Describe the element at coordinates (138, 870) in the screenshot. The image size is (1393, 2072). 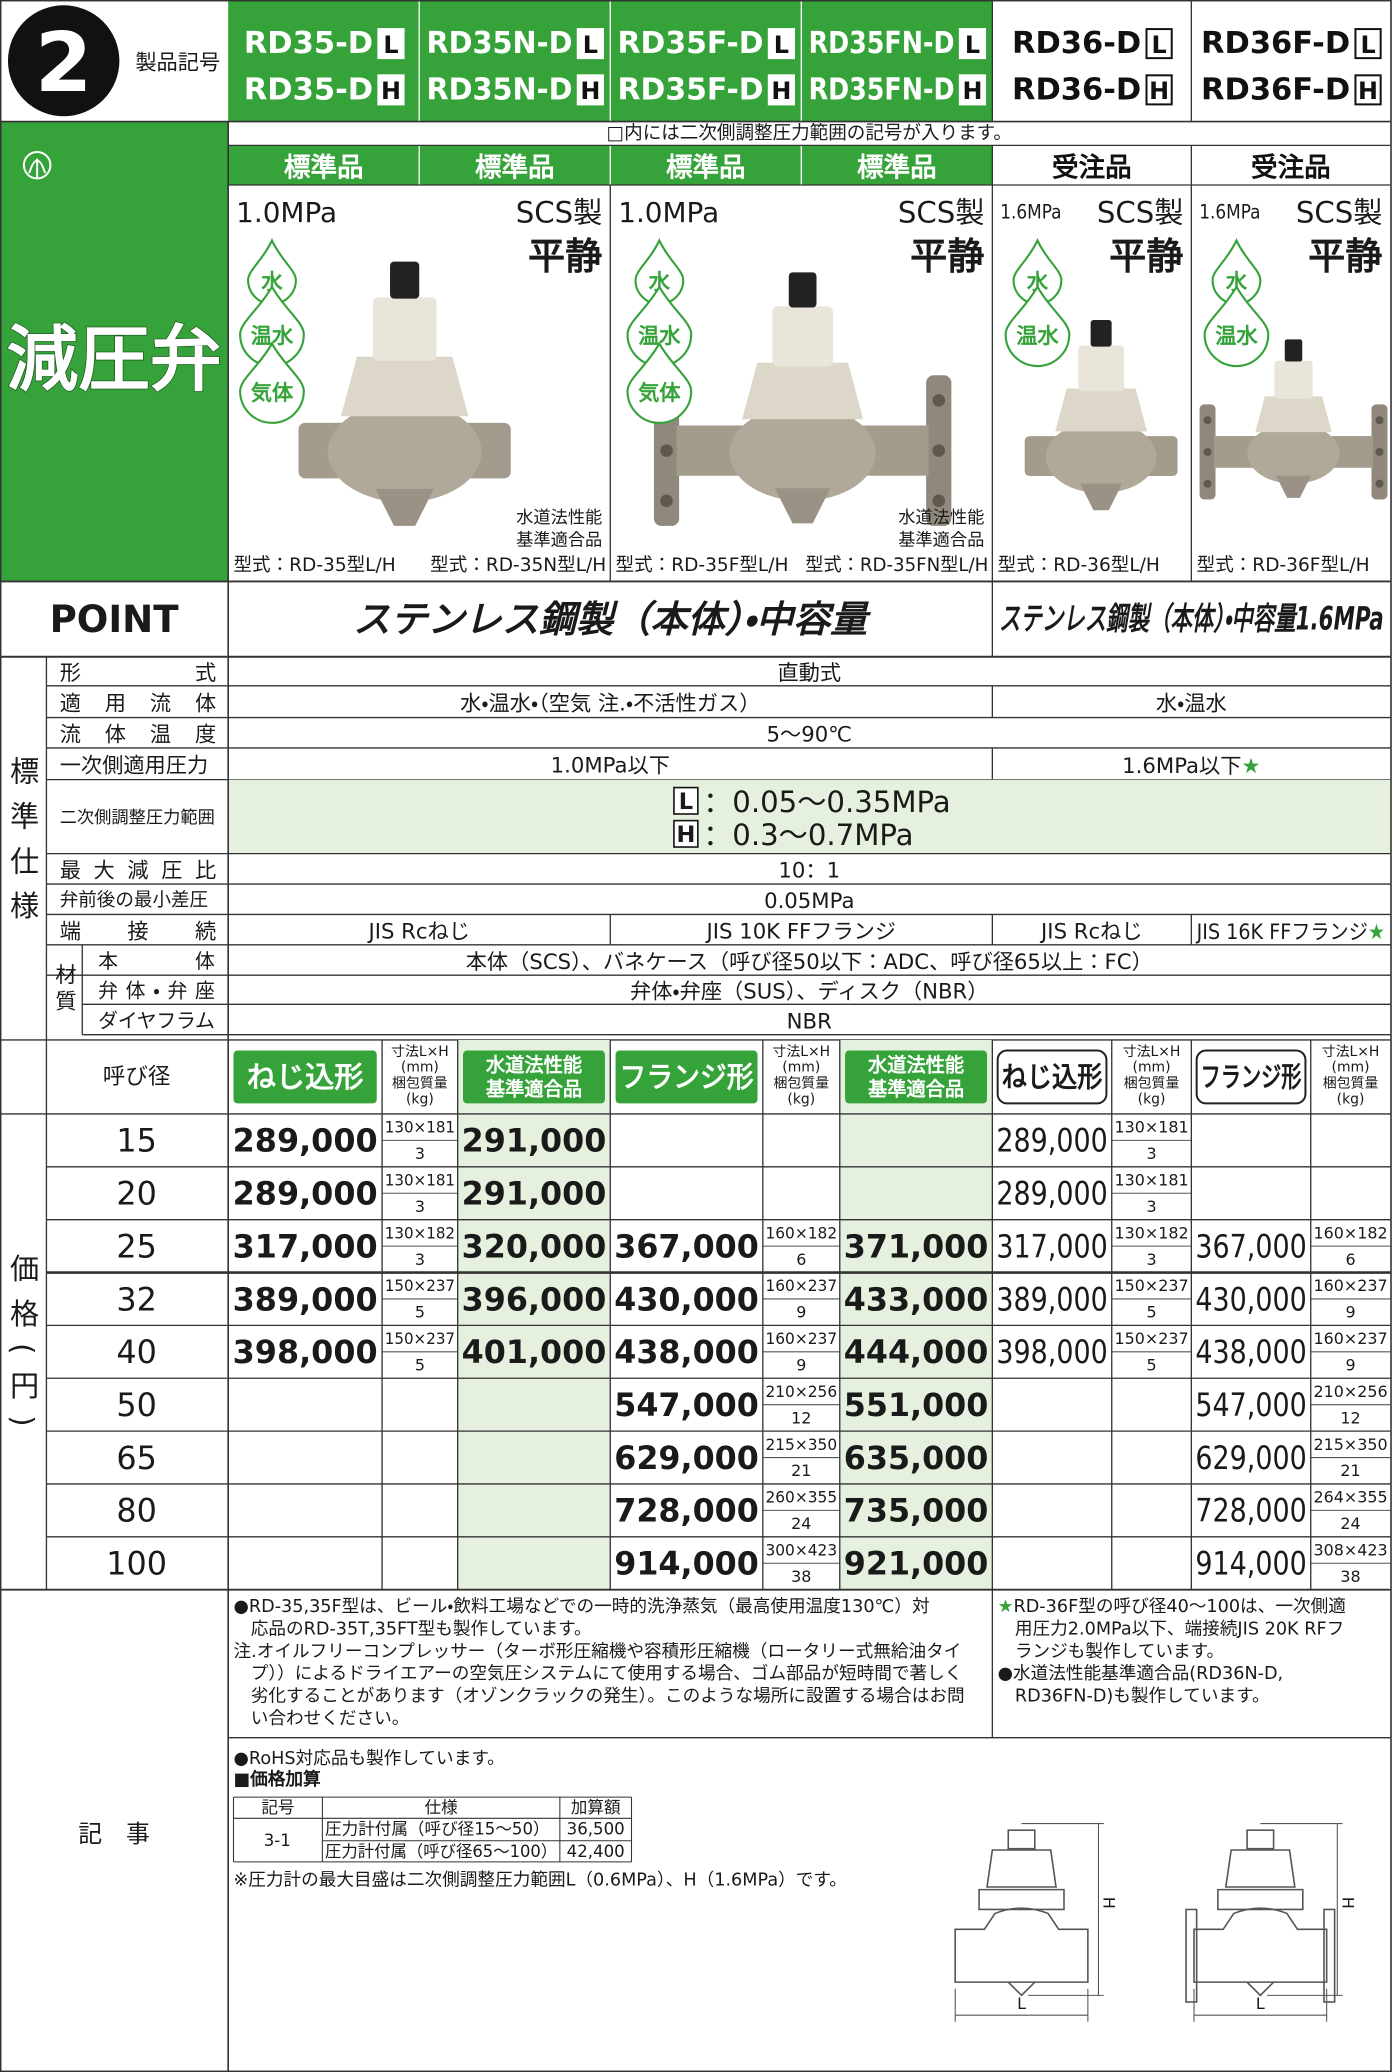
I see `spec-label: 最大減圧比` at that location.